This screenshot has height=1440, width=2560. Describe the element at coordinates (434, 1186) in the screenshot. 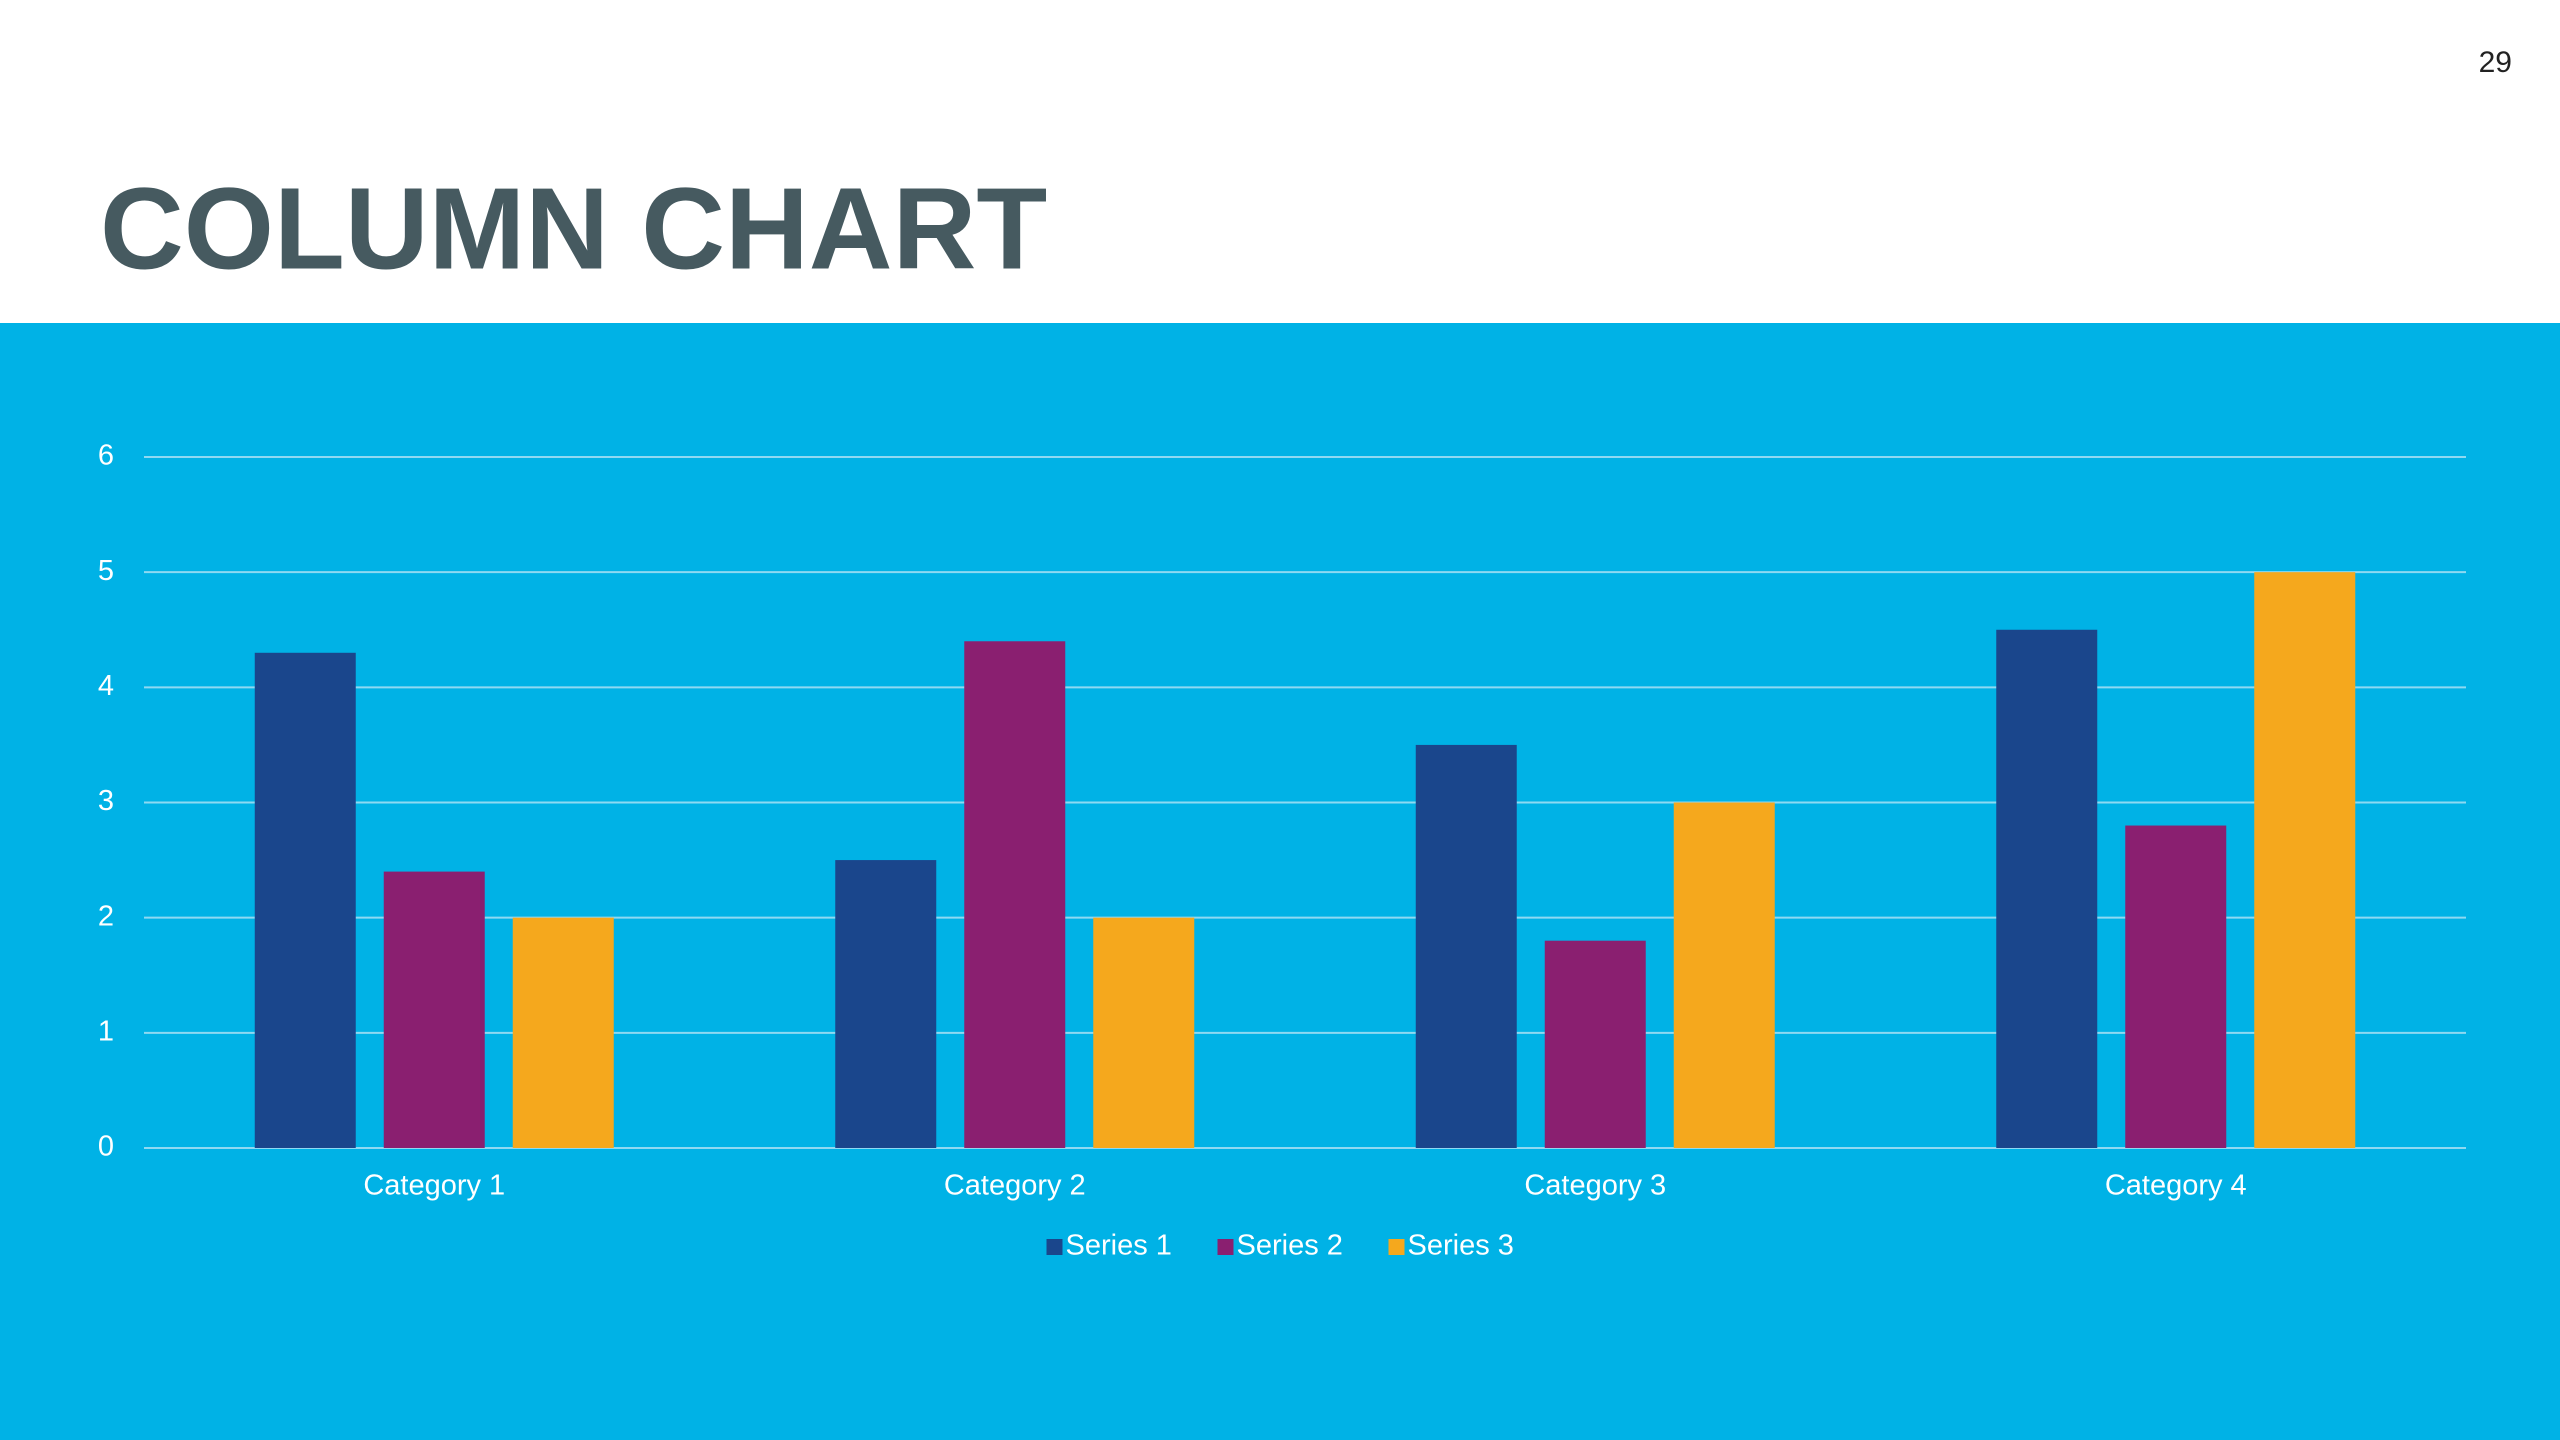

I see `x-tick-label: Category 1` at that location.